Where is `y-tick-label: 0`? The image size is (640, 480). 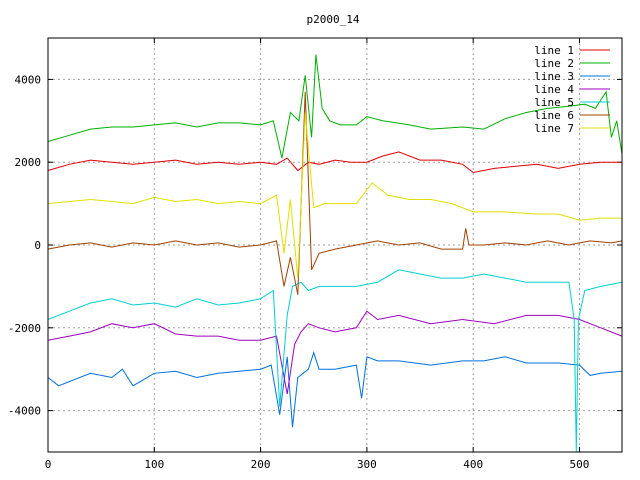
y-tick-label: 0 is located at coordinates (37, 245).